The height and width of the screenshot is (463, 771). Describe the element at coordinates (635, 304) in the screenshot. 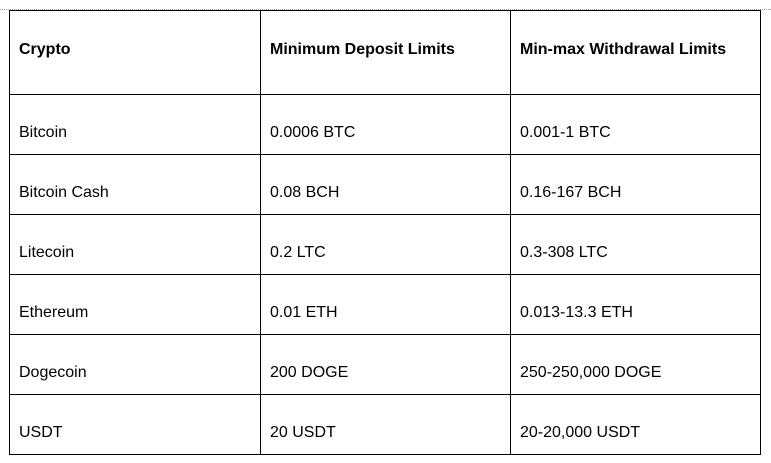

I see `cell-withdrawal-limits: 0.013-13.3 ETH` at that location.